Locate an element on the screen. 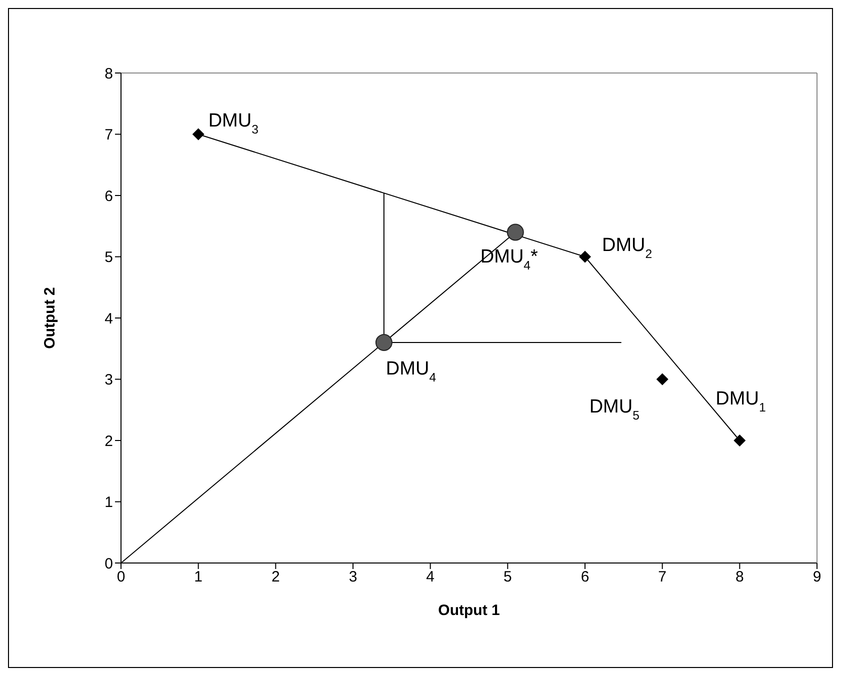 The height and width of the screenshot is (676, 841). x-tick-label: 4 is located at coordinates (430, 577).